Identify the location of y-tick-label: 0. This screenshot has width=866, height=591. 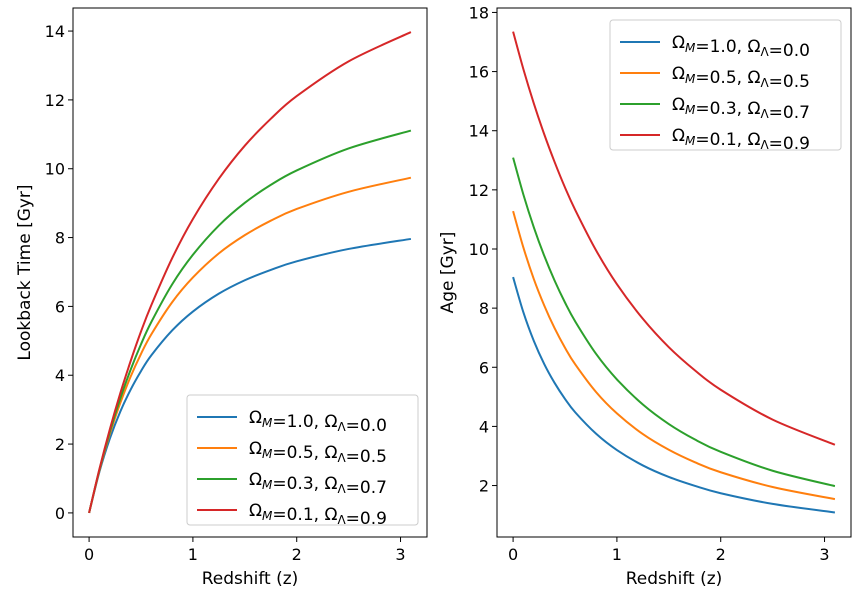
(60, 513).